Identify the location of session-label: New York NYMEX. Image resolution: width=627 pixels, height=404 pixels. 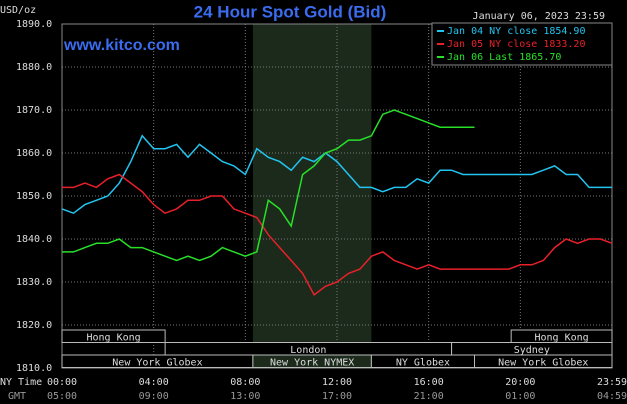
(312, 362).